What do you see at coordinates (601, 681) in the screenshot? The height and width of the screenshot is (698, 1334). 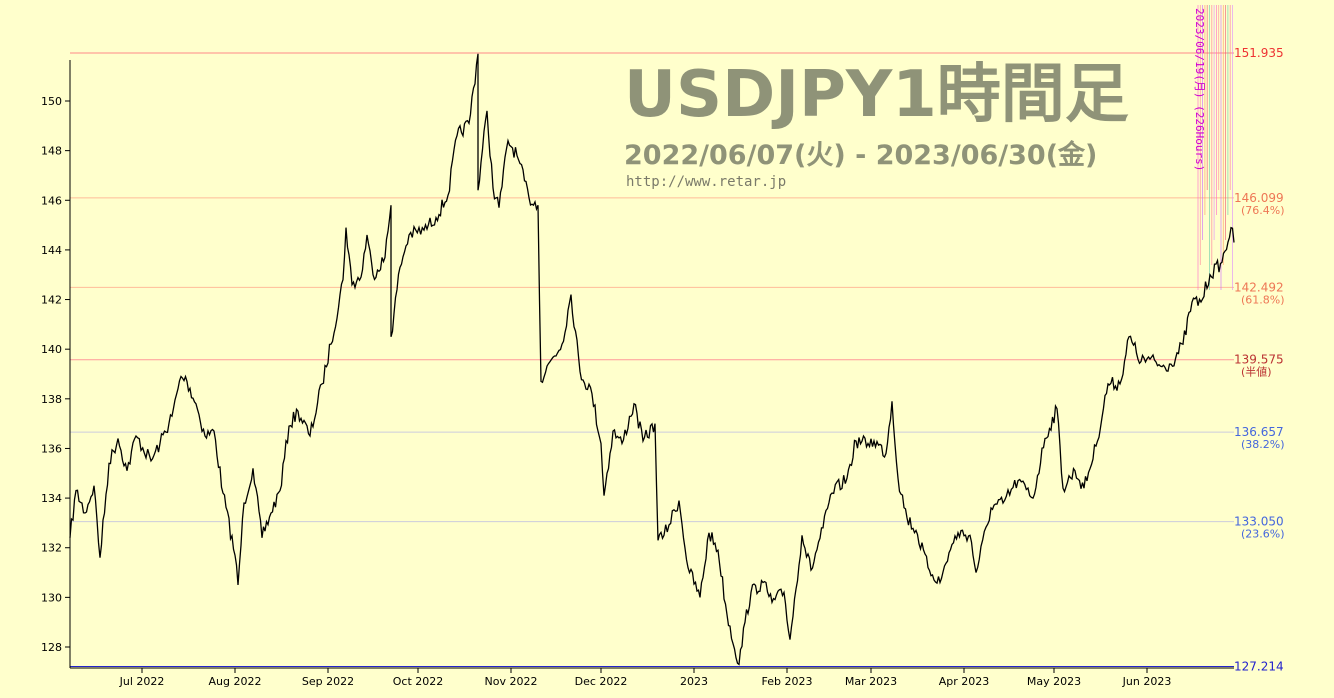 I see `x-tick-label: Dec 2022` at bounding box center [601, 681].